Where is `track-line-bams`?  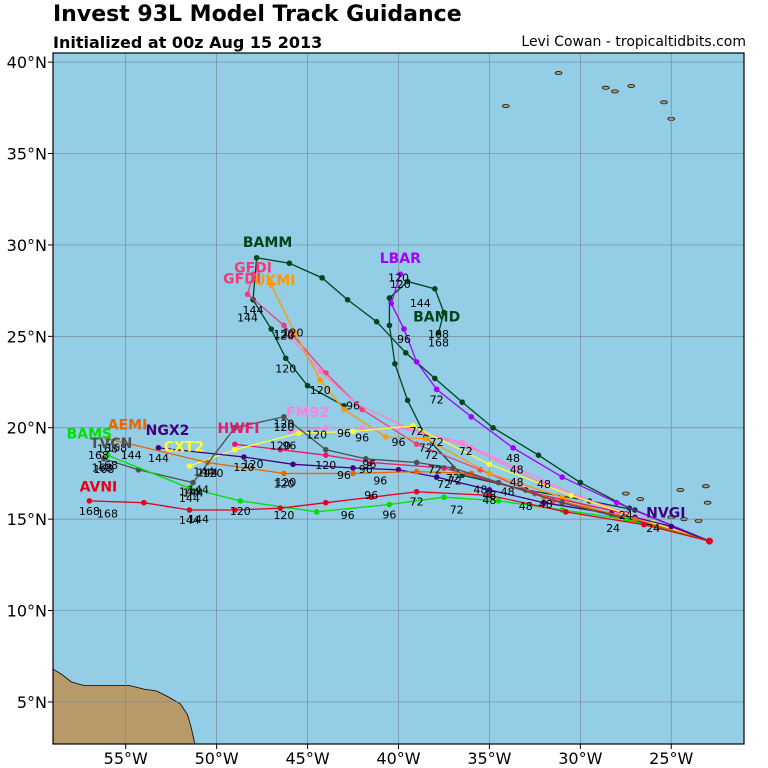 track-line-bams is located at coordinates (408, 498).